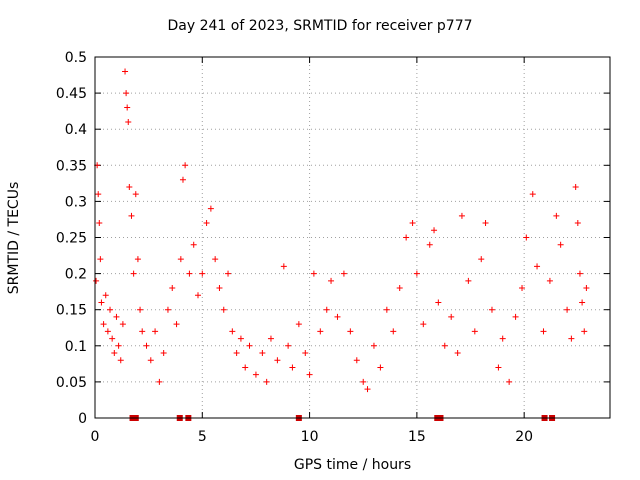 The image size is (640, 480). What do you see at coordinates (82, 419) in the screenshot?
I see `y-tick-label: 0` at bounding box center [82, 419].